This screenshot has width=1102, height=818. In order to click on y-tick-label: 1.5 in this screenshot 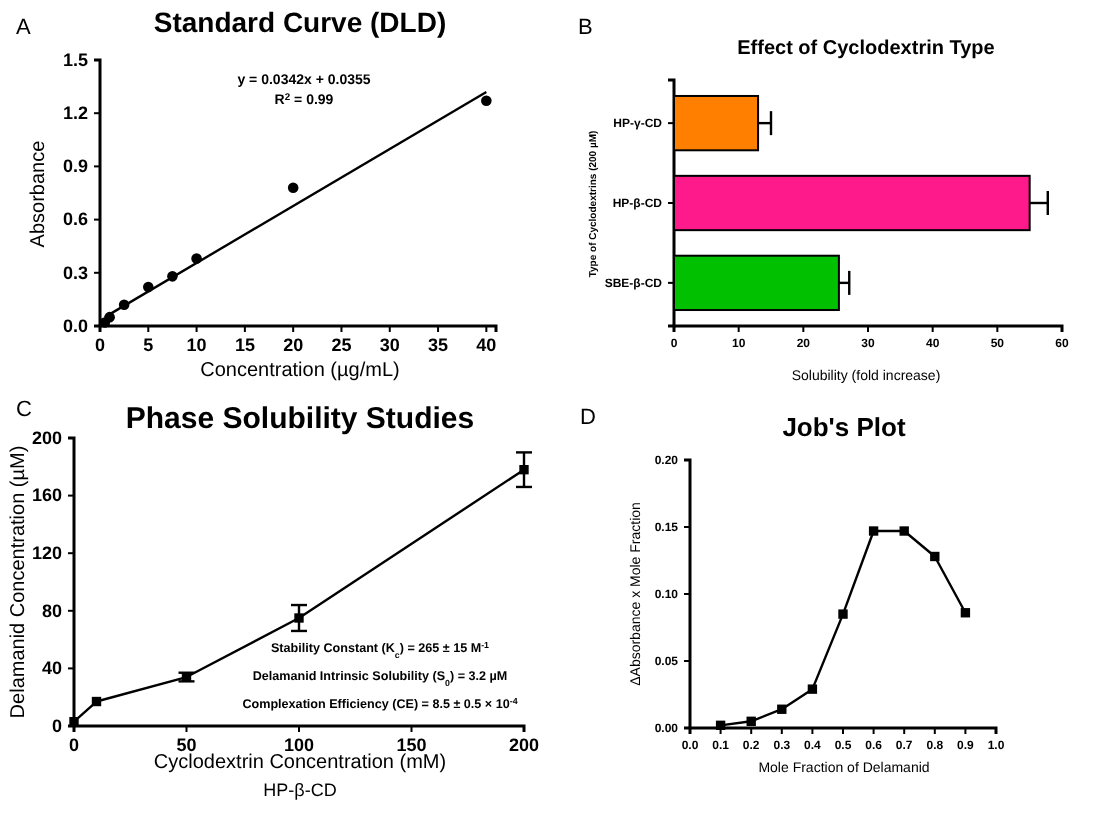, I will do `click(75, 59)`.